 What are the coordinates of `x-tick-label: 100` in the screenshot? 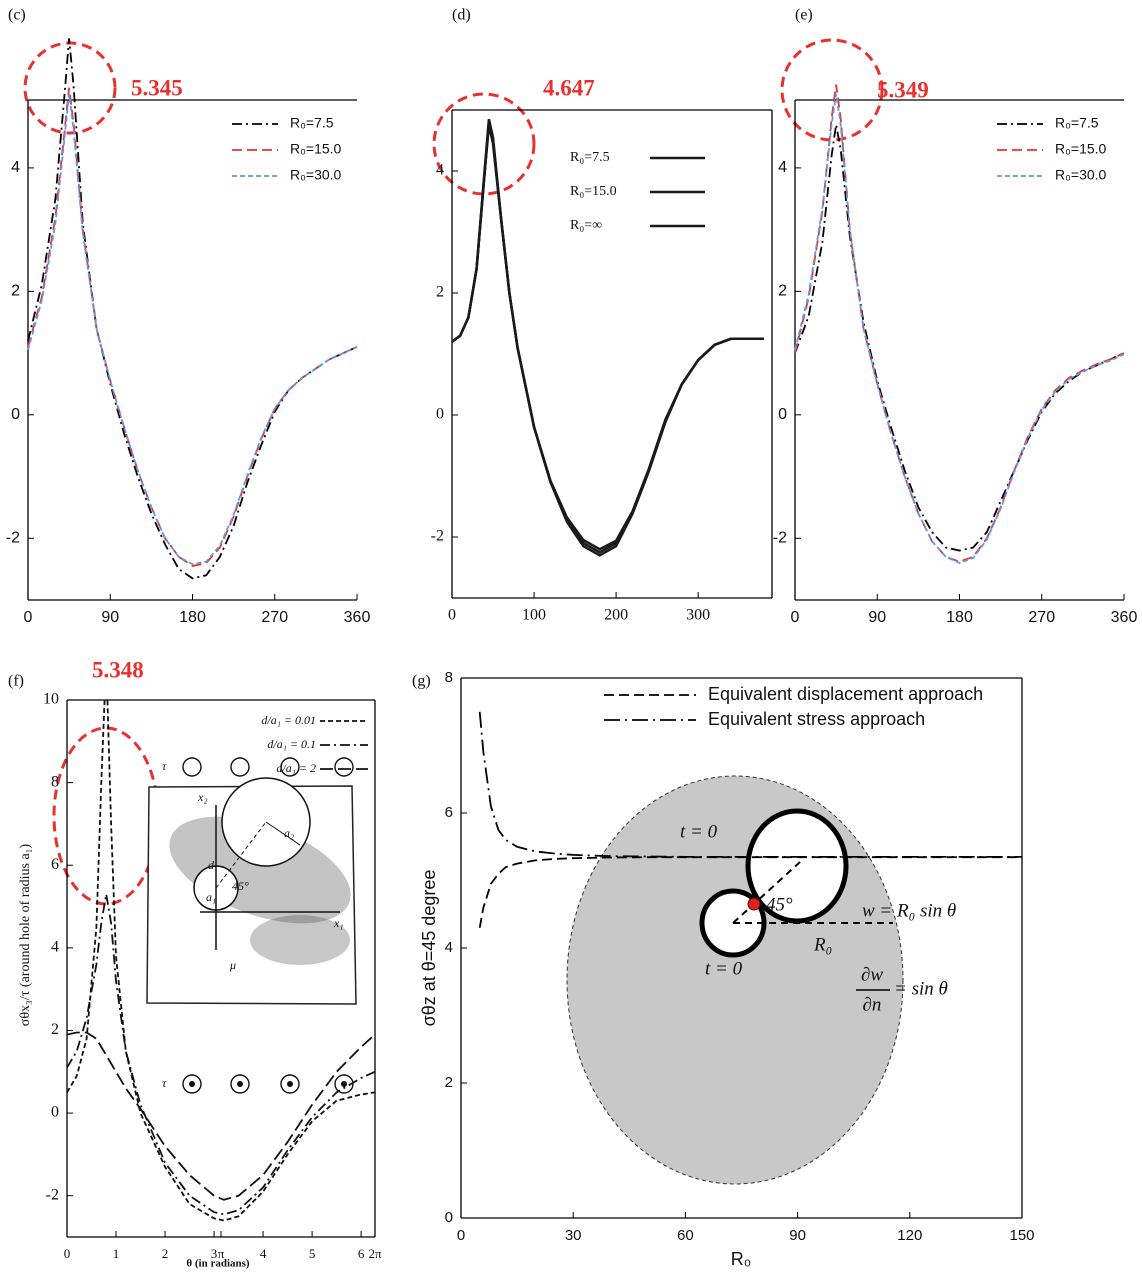 It's located at (534, 615).